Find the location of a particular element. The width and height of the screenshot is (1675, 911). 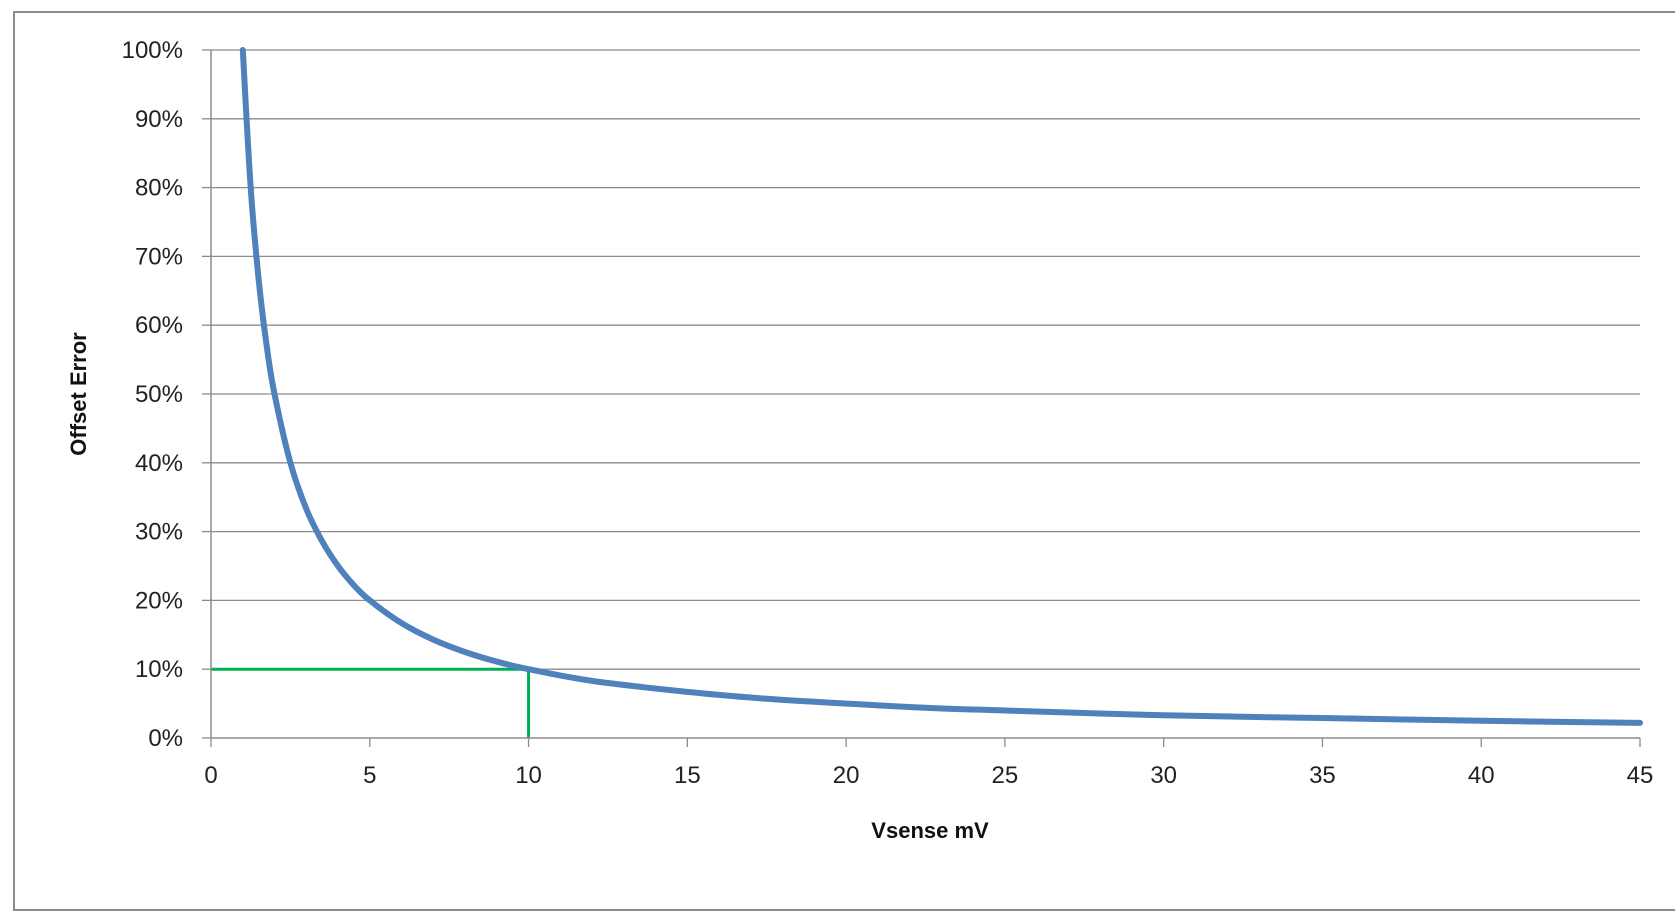

x-tick-label: 30 is located at coordinates (1163, 775).